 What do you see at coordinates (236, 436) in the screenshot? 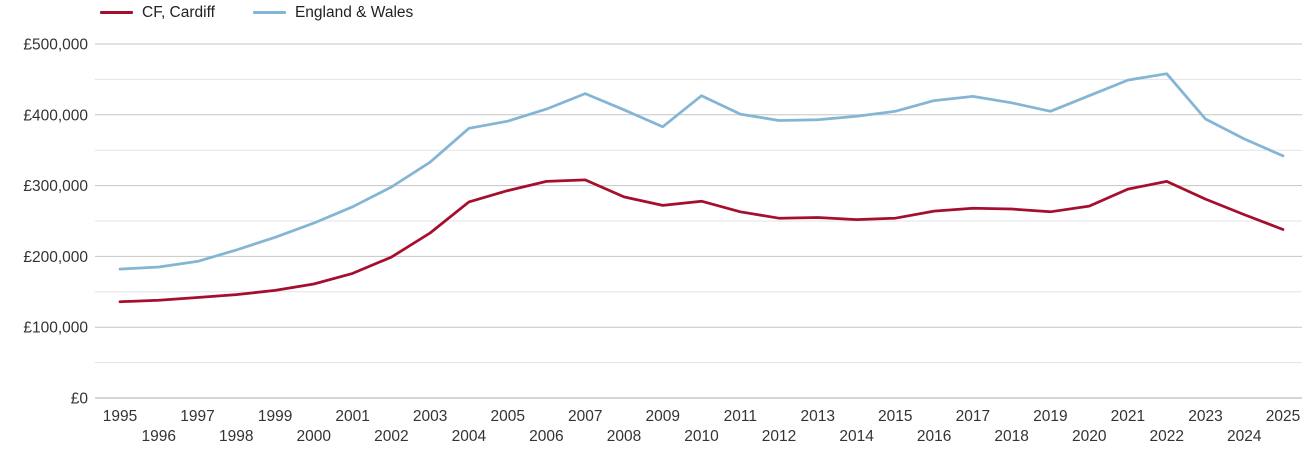
I see `x-axis-label: 1998` at bounding box center [236, 436].